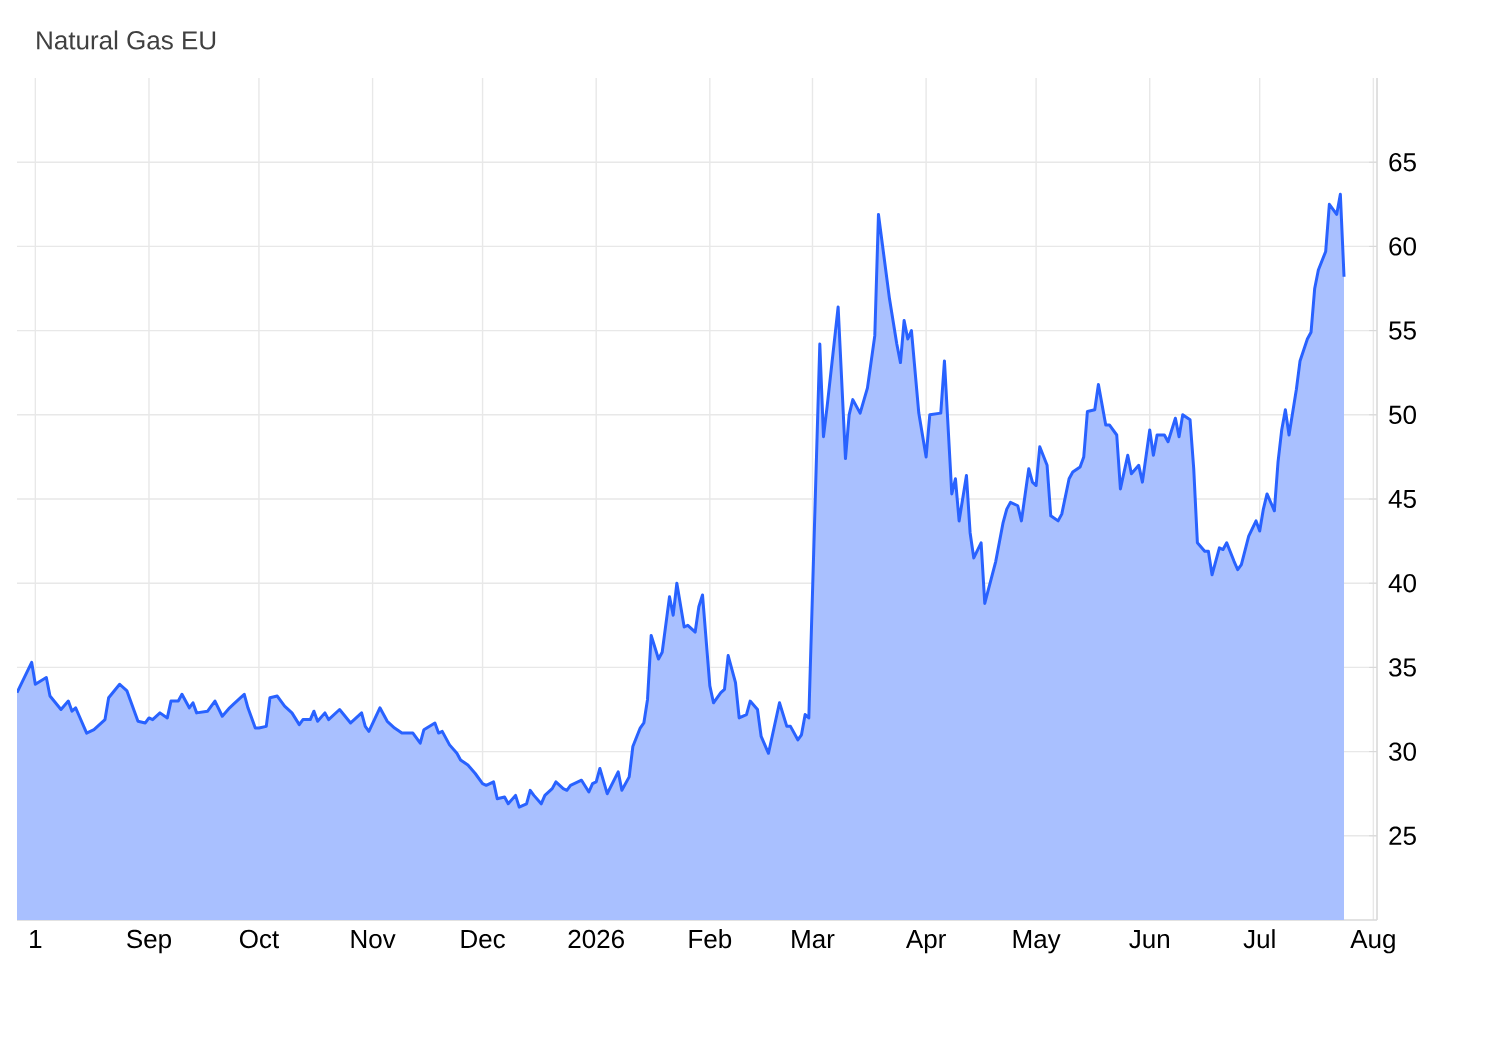  Describe the element at coordinates (1402, 667) in the screenshot. I see `y-tick-label: 35` at that location.